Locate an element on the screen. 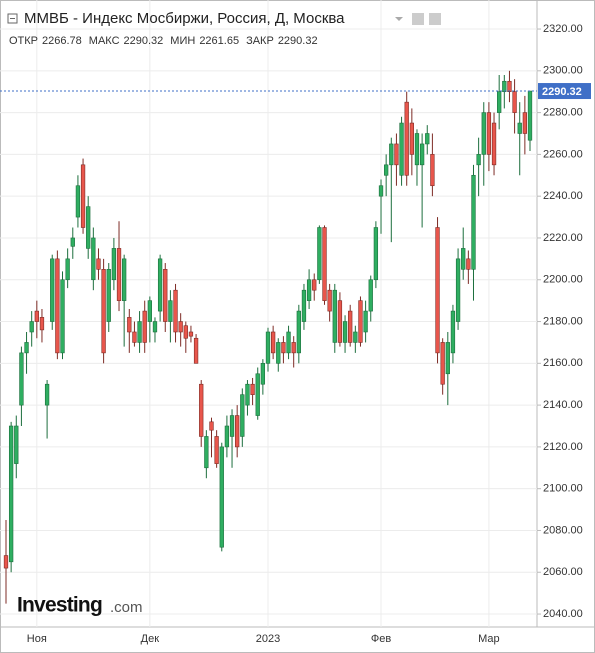 This screenshot has height=653, width=595. y-tick-label: 2240.00 is located at coordinates (563, 196).